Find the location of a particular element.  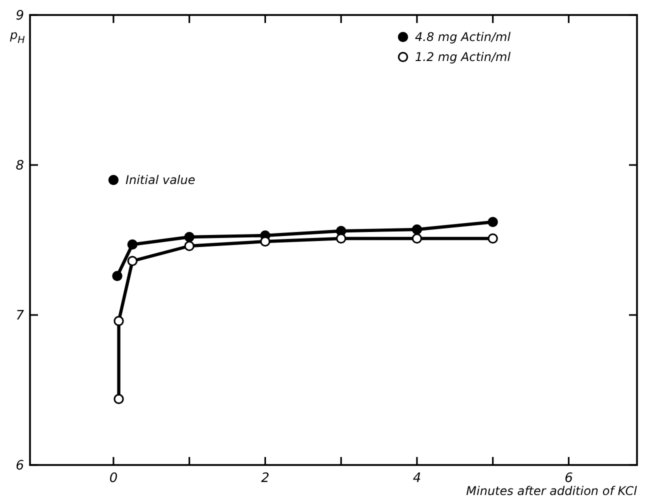

y-tick-label: 7 is located at coordinates (20, 316).